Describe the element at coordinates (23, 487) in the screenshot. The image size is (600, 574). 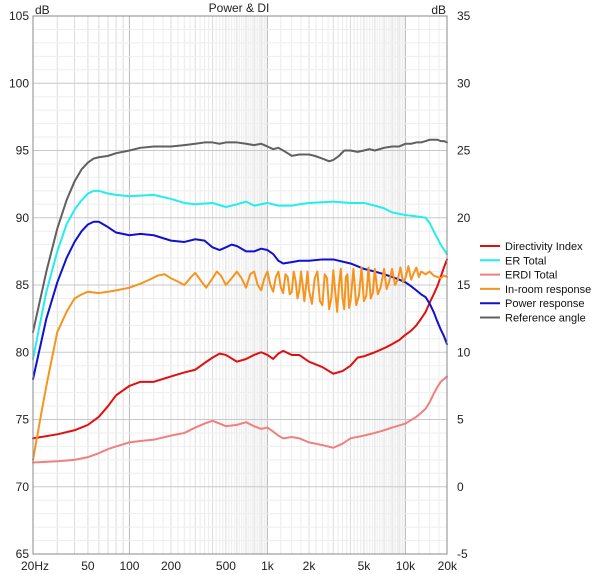
I see `y-tick-label: 70` at that location.